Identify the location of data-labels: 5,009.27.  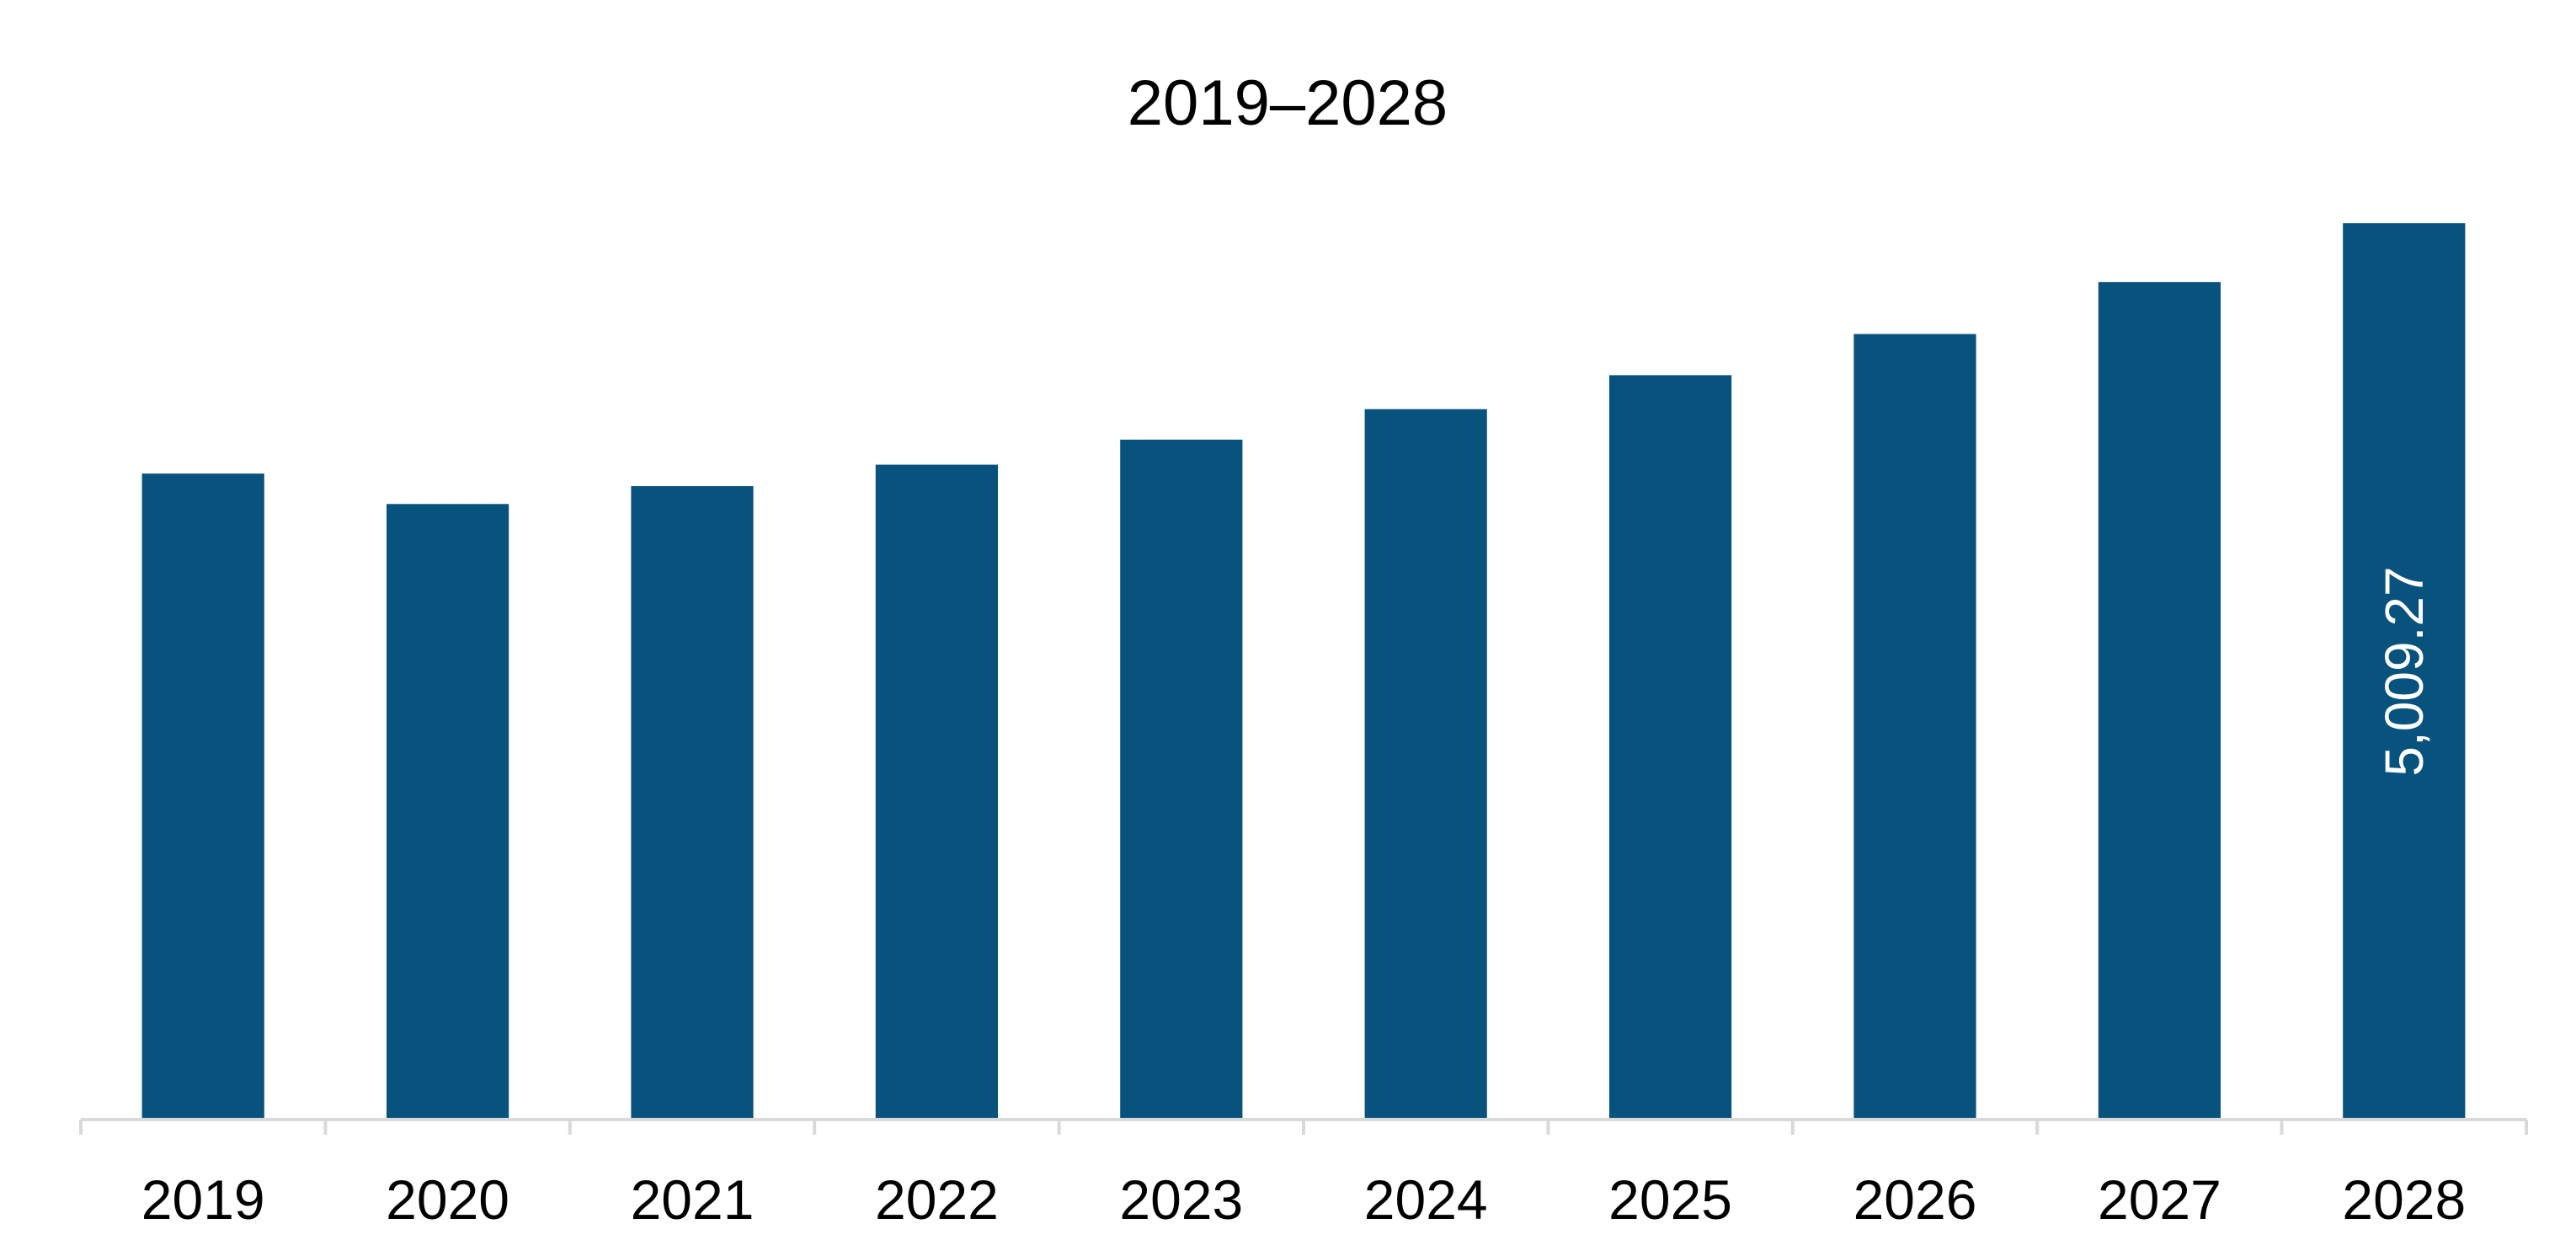
(2404, 671).